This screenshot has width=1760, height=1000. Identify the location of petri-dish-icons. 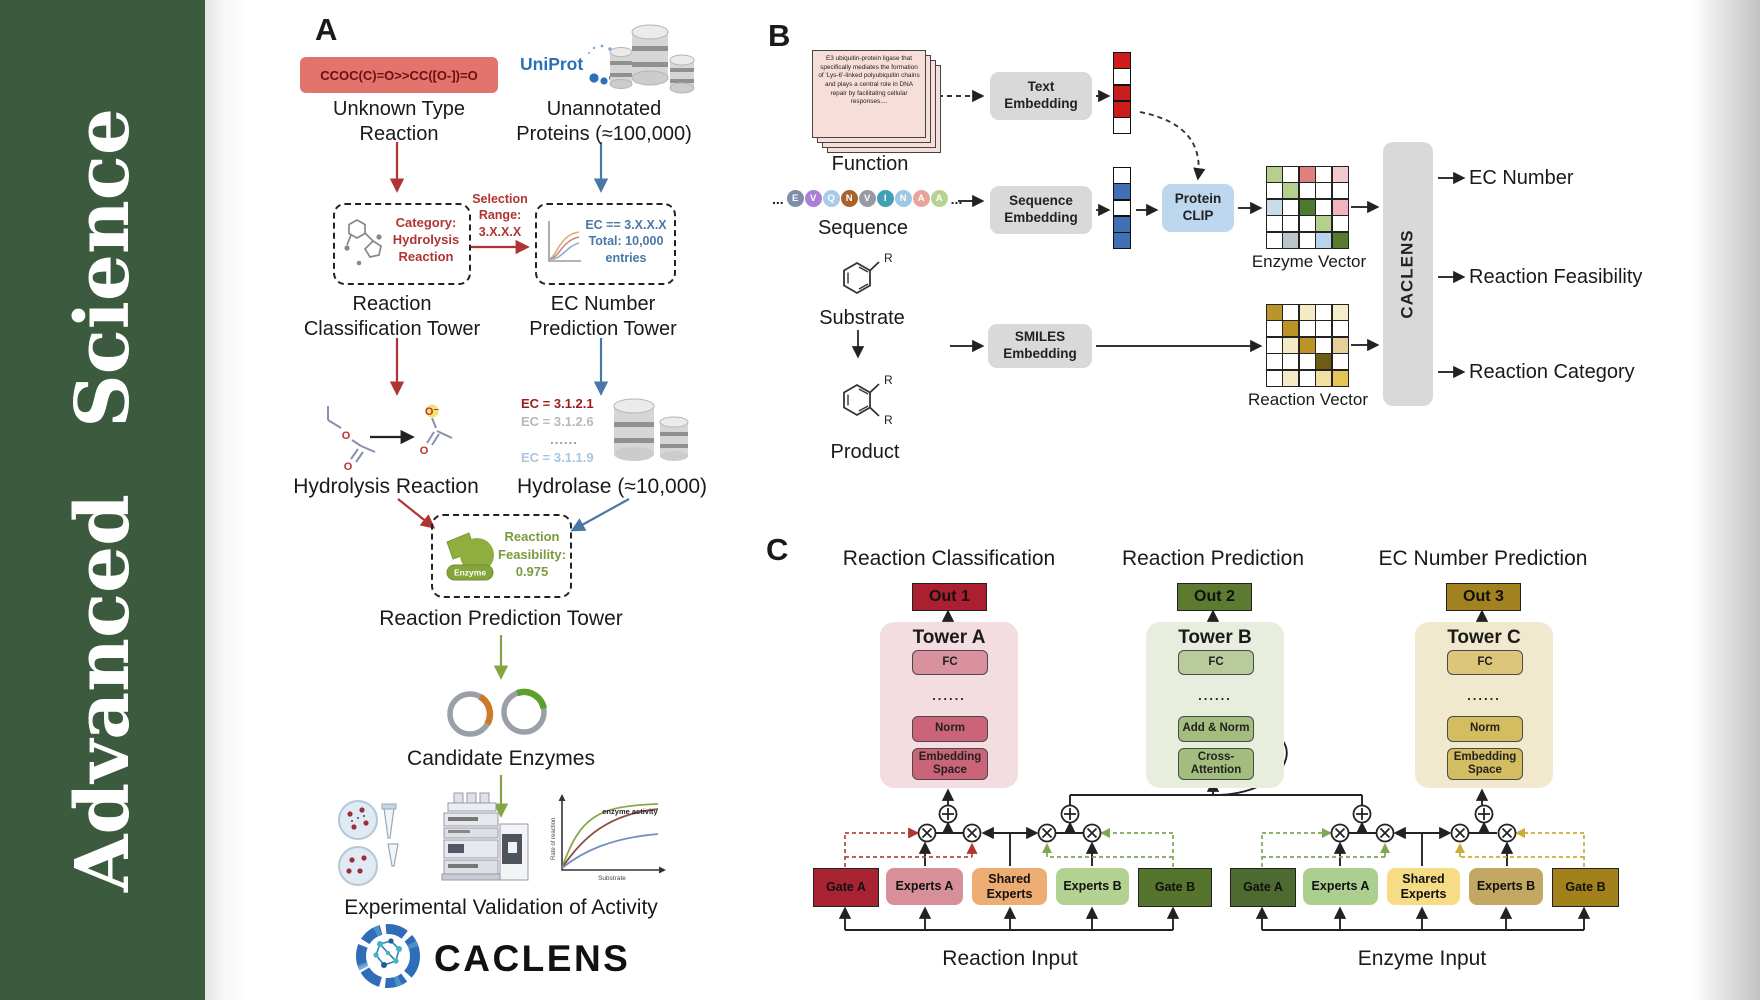
(368, 843).